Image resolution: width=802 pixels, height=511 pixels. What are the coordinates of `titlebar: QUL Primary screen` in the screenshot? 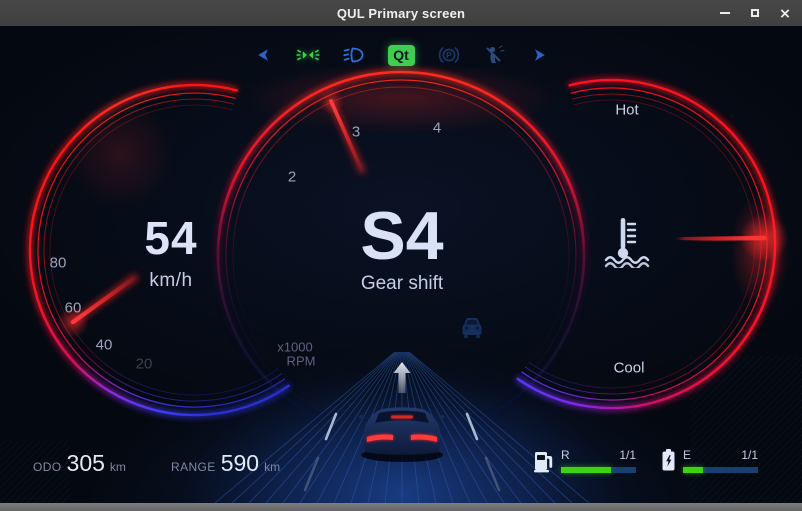 It's located at (401, 13).